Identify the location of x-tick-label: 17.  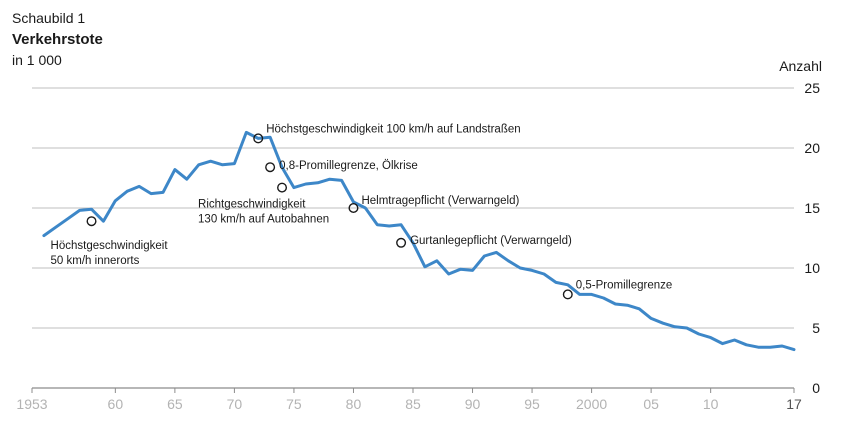
(794, 404).